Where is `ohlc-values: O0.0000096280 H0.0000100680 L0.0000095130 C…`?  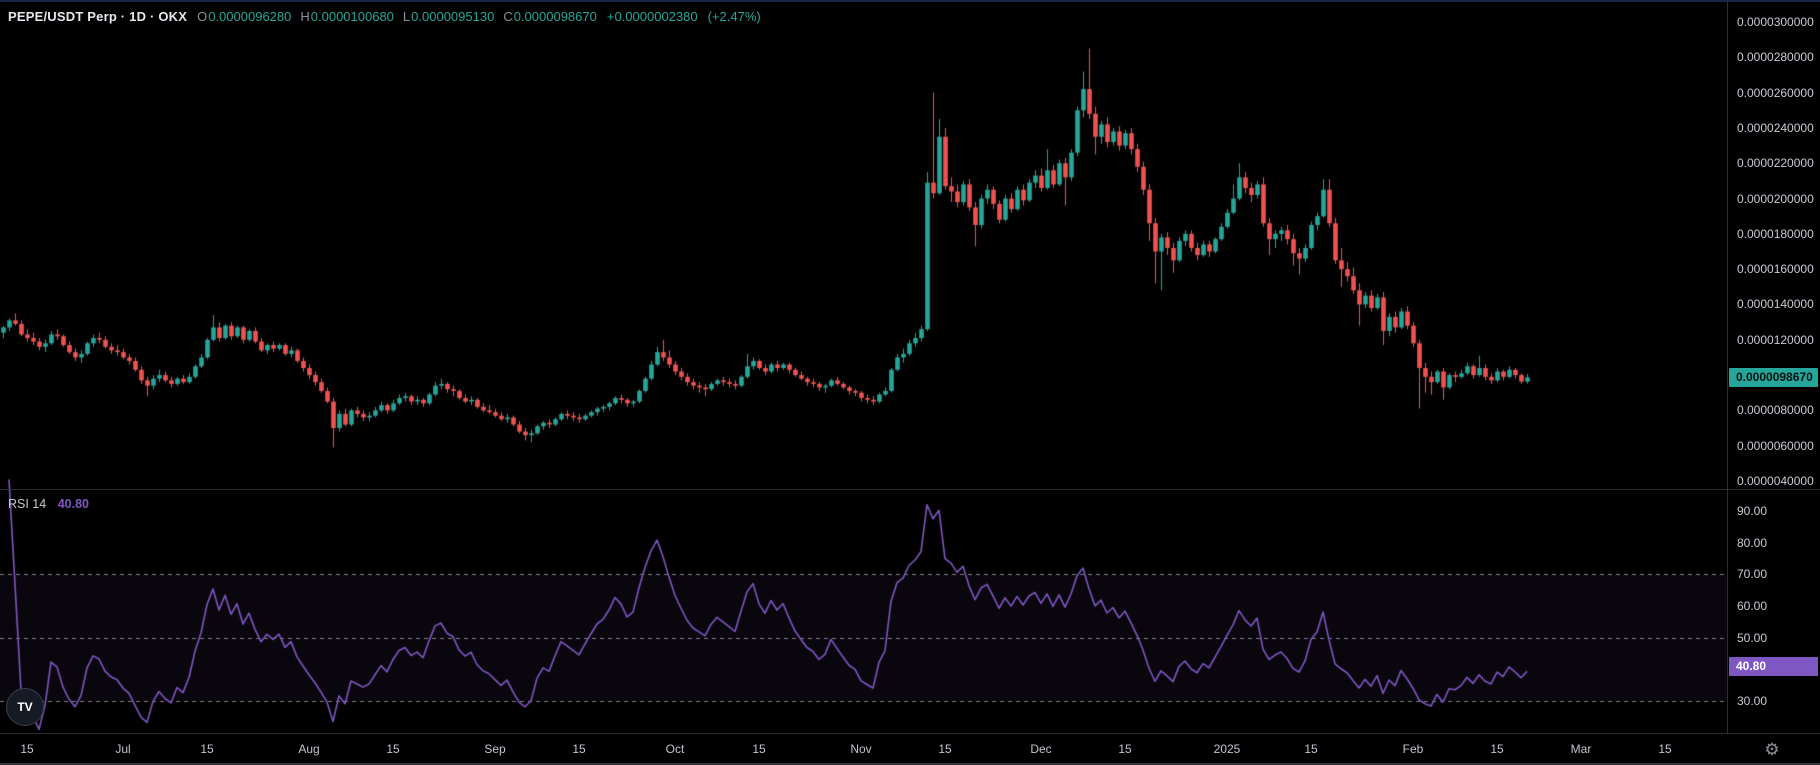 ohlc-values: O0.0000096280 H0.0000100680 L0.0000095130 C… is located at coordinates (397, 16).